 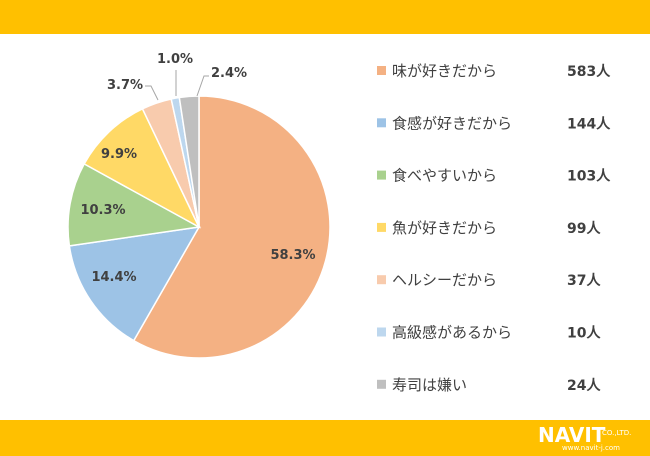 I want to click on percent-label: 1.0%, so click(x=175, y=59).